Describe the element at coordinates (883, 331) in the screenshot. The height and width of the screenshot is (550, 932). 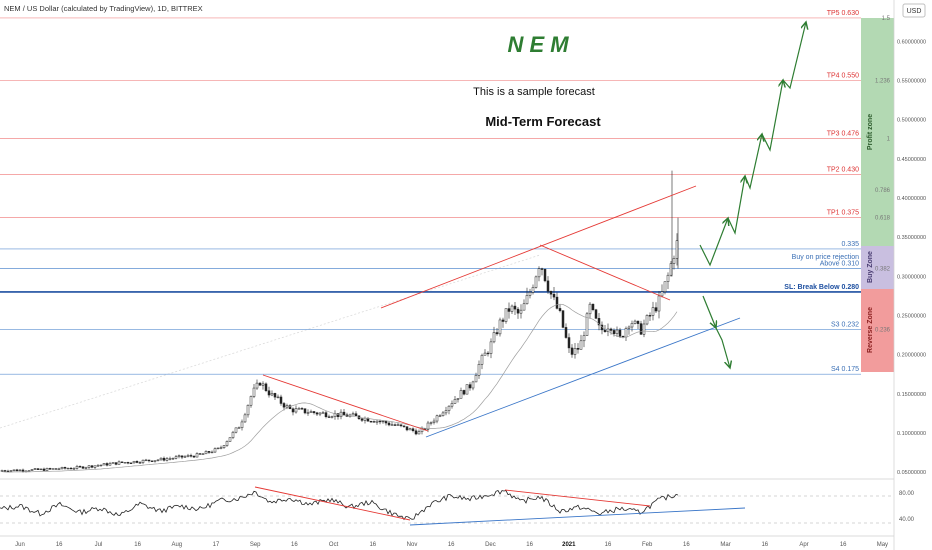
I see `fib-label-9: 0.236` at that location.